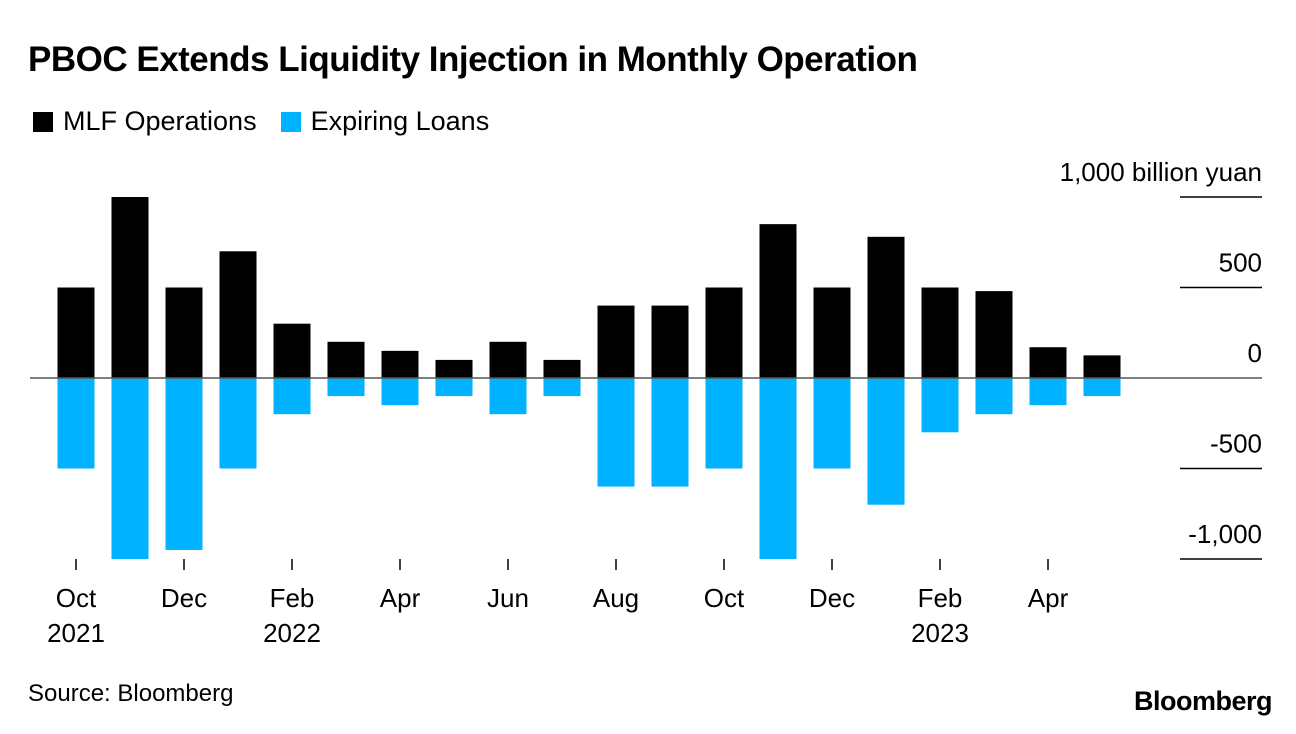 Image resolution: width=1296 pixels, height=734 pixels. I want to click on x-tick-year-2021: 2021, so click(76, 633).